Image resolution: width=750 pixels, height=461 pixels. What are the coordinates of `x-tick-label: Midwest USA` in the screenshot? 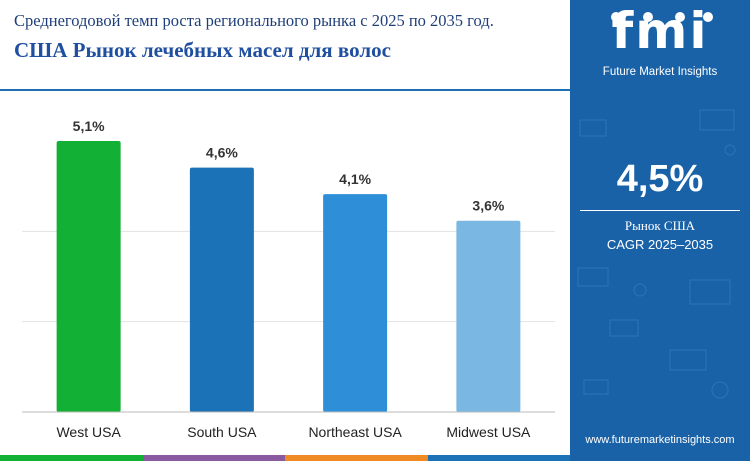 It's located at (488, 432).